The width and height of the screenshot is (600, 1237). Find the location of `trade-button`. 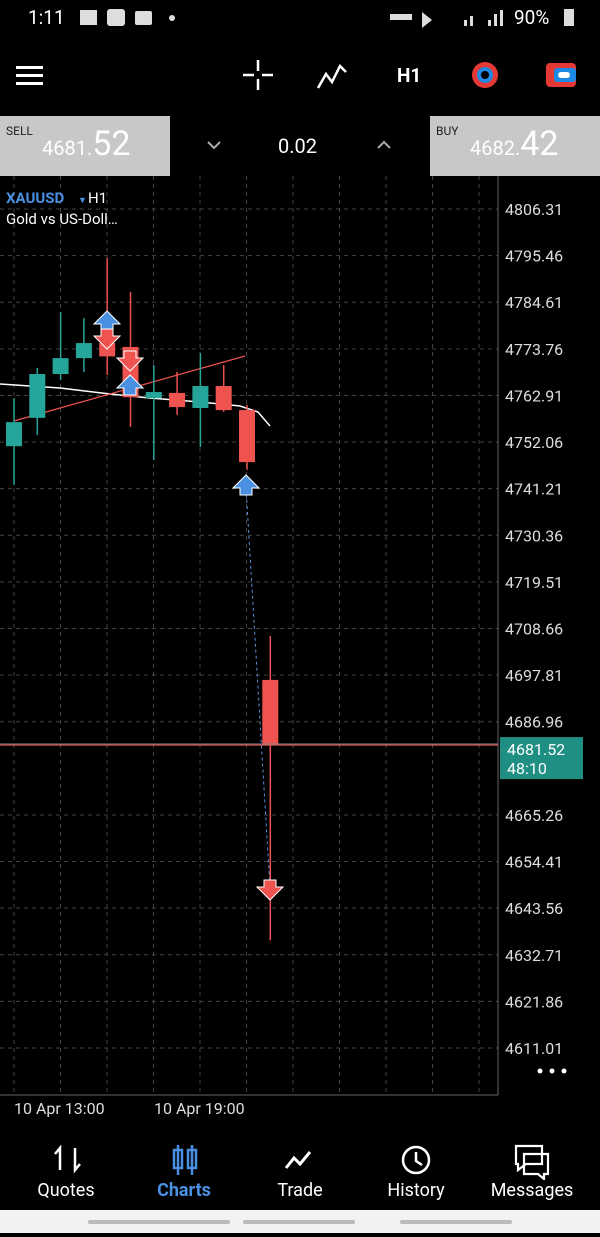

trade-button is located at coordinates (485, 75).